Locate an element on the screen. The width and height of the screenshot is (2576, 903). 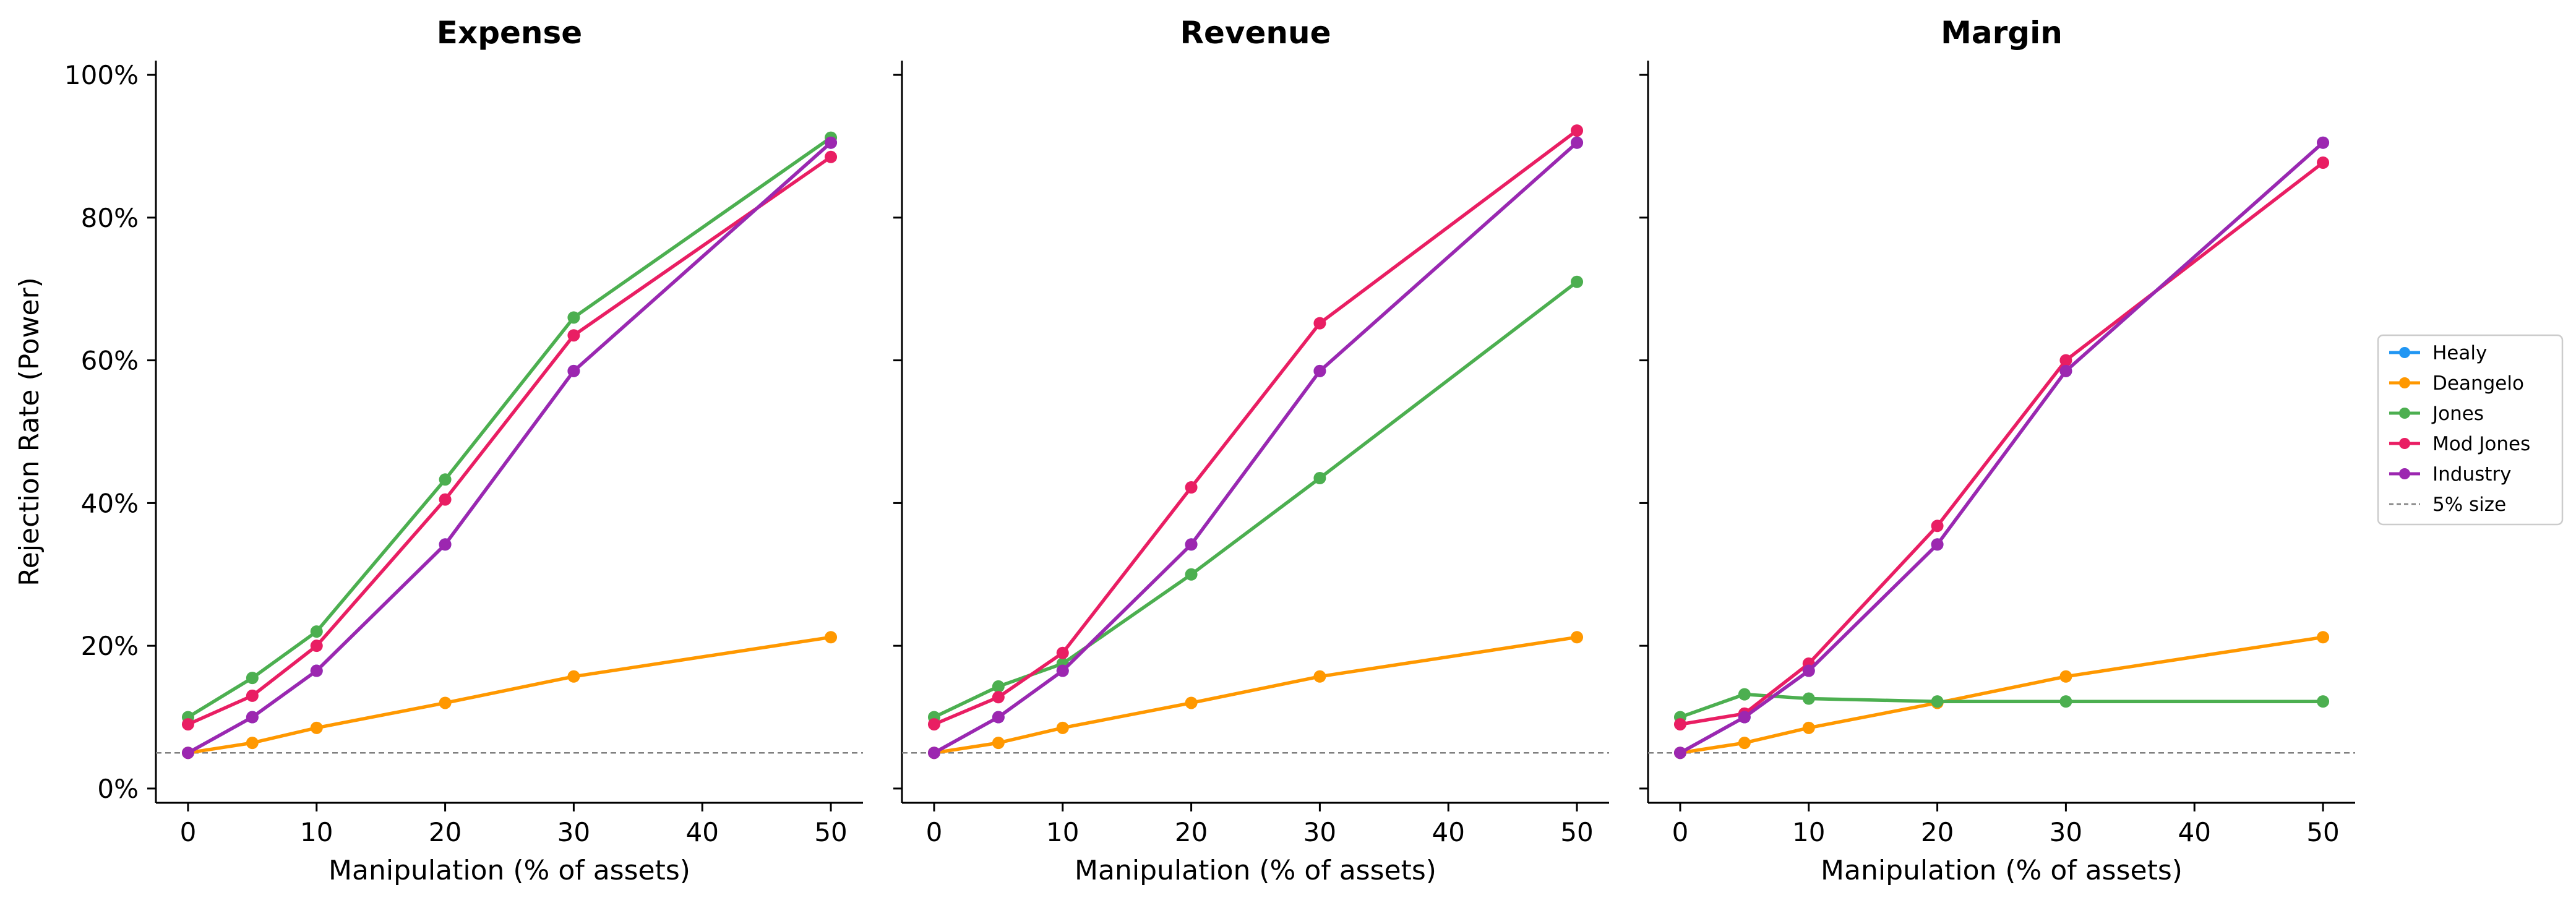
legend-label: Jones is located at coordinates (2457, 414).